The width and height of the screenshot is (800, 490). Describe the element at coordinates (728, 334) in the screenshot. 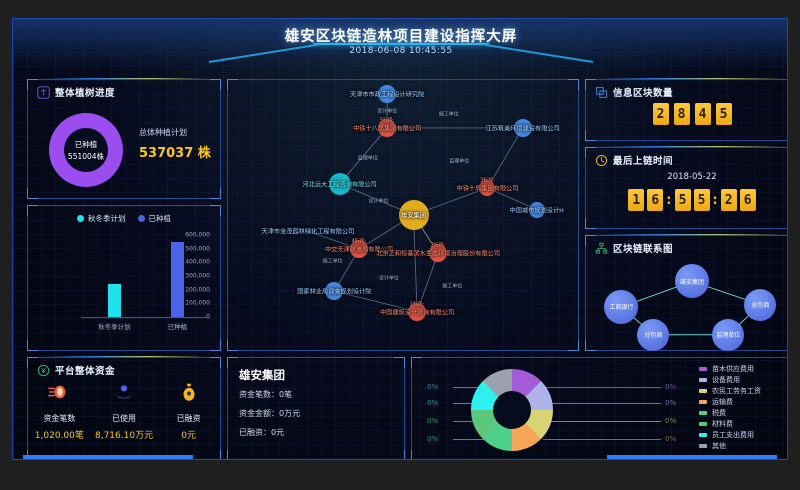

I see `relation-node-4: 监理单位` at that location.